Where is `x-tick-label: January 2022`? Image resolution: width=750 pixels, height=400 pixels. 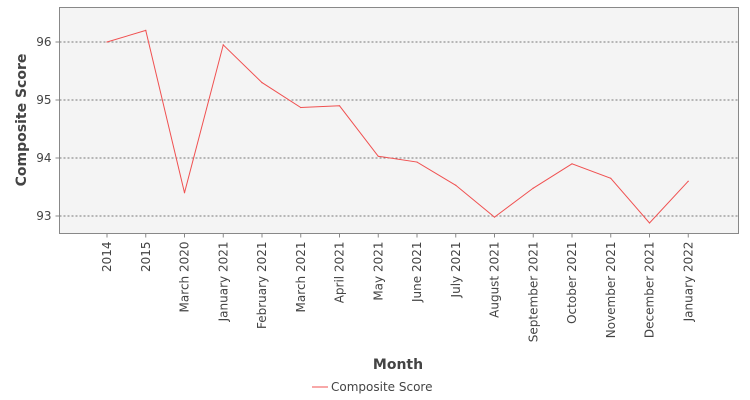 x-tick-label: January 2022 is located at coordinates (688, 282).